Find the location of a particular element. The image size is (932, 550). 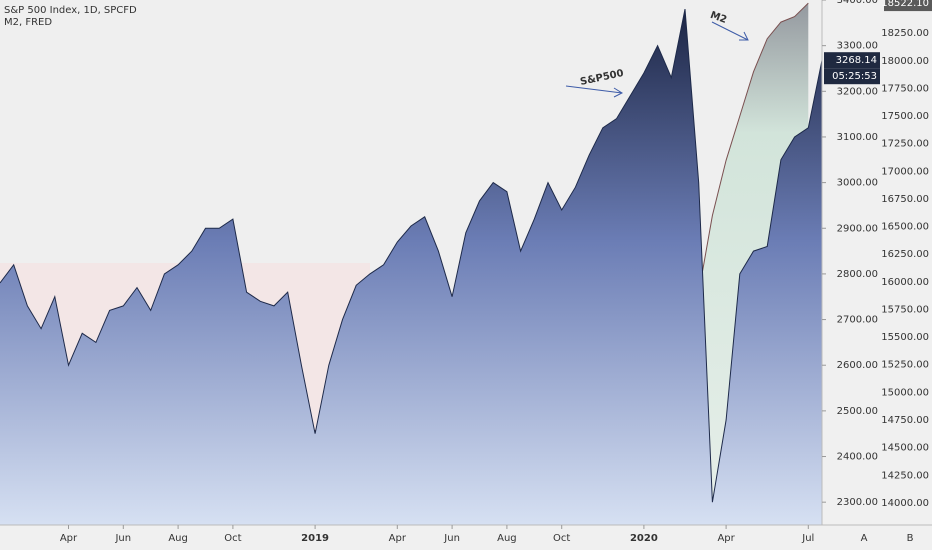

y-tick-label: 2400.00 is located at coordinates (857, 457).